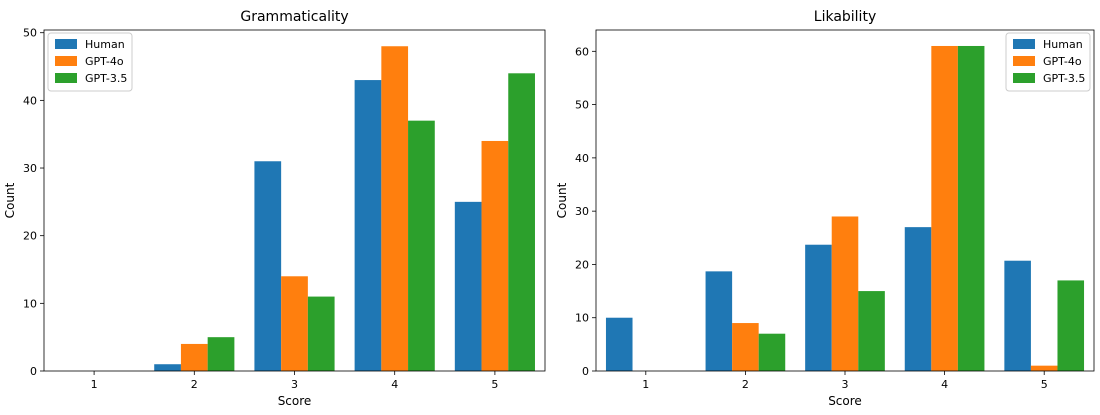  What do you see at coordinates (582, 51) in the screenshot?
I see `y-tick-label: 60` at bounding box center [582, 51].